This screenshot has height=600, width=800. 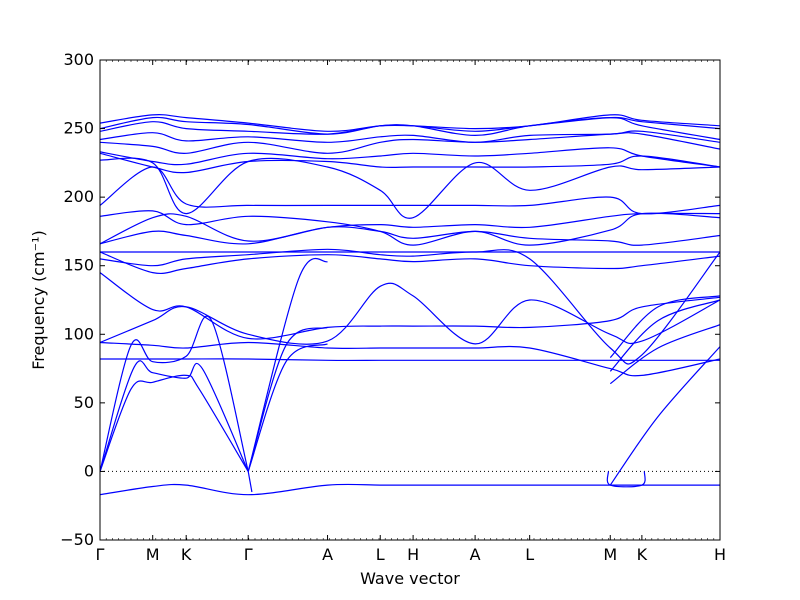 I want to click on y-tick-label: 250, so click(x=78, y=128).